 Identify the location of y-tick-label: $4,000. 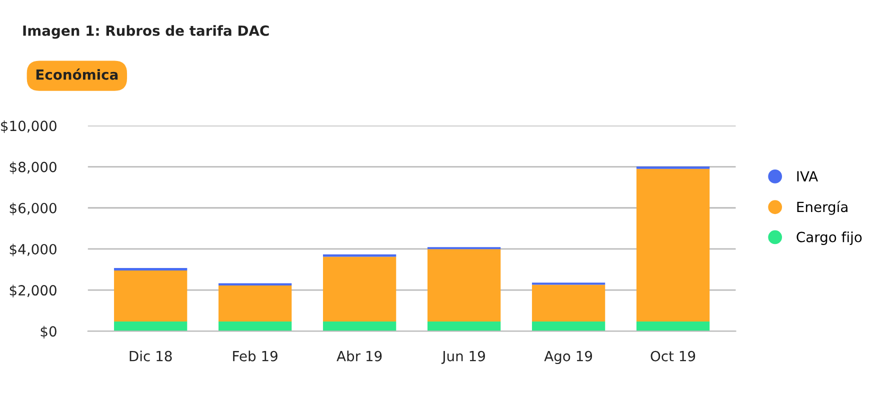
(33, 250).